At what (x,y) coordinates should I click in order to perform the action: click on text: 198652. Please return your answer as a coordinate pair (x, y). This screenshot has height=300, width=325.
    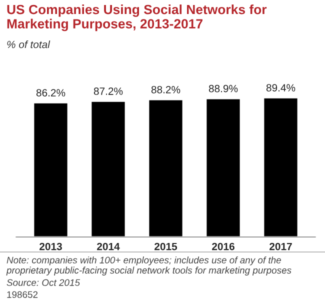
    Looking at the image, I should click on (22, 294).